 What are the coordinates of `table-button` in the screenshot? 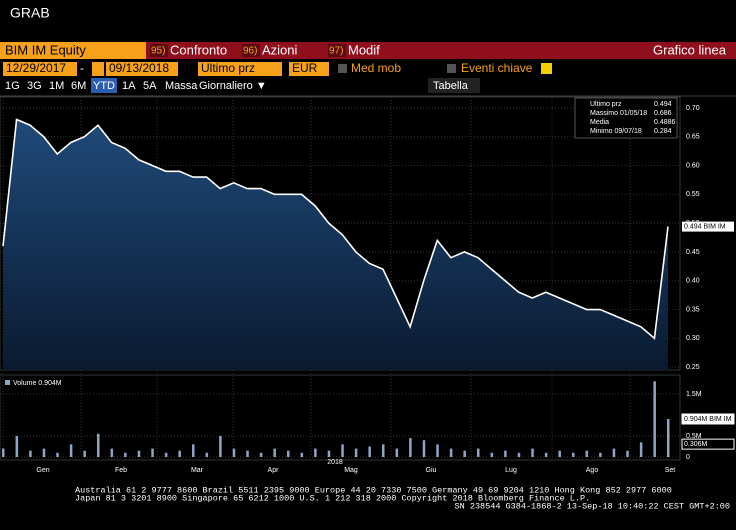 It's located at (454, 85).